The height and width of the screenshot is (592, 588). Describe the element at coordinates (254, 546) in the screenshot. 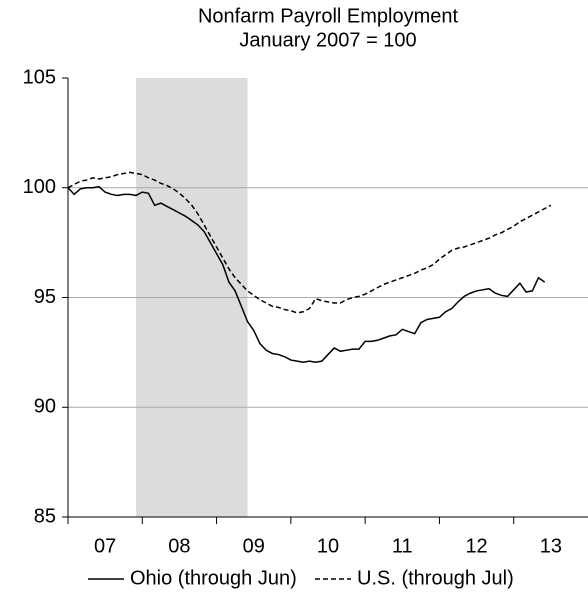

I see `x-tick-label: 09` at that location.